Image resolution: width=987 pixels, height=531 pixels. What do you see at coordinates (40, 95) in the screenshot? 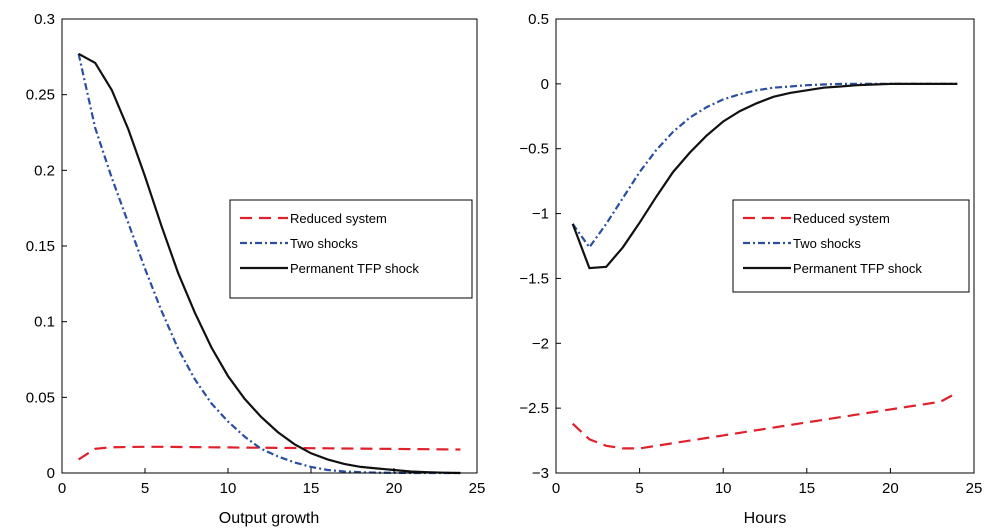
I see `y-tick-label: 0.25` at bounding box center [40, 95].